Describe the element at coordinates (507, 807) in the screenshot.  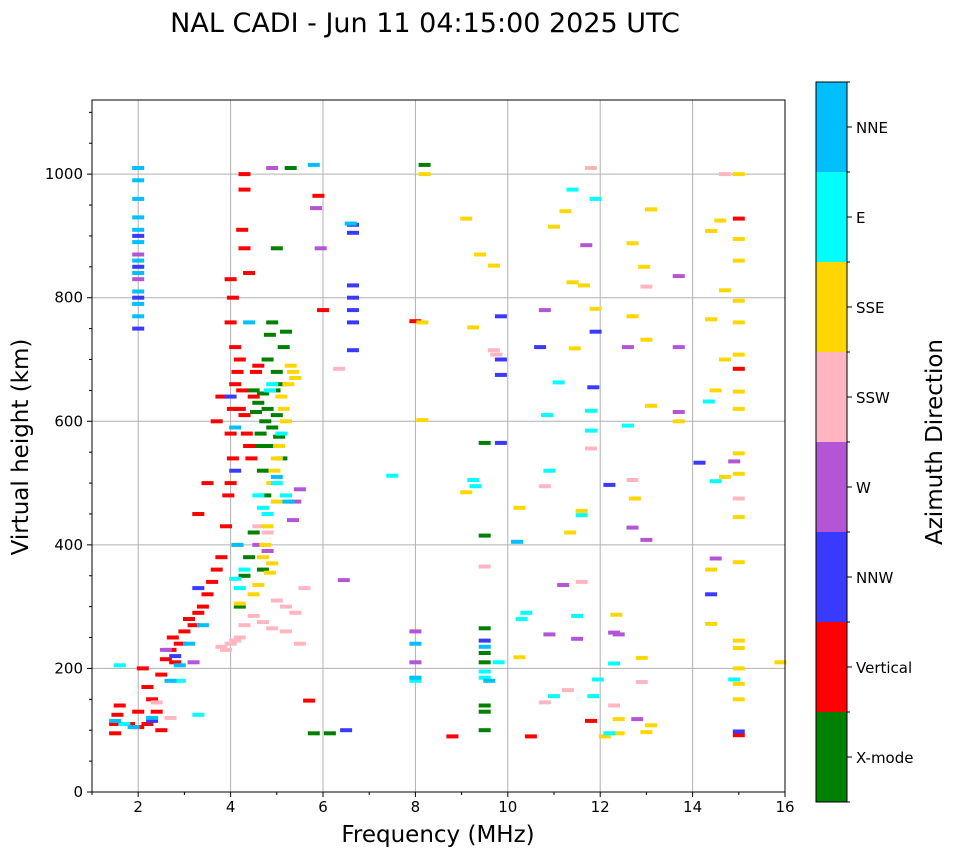
I see `x-tick-label: 10` at that location.